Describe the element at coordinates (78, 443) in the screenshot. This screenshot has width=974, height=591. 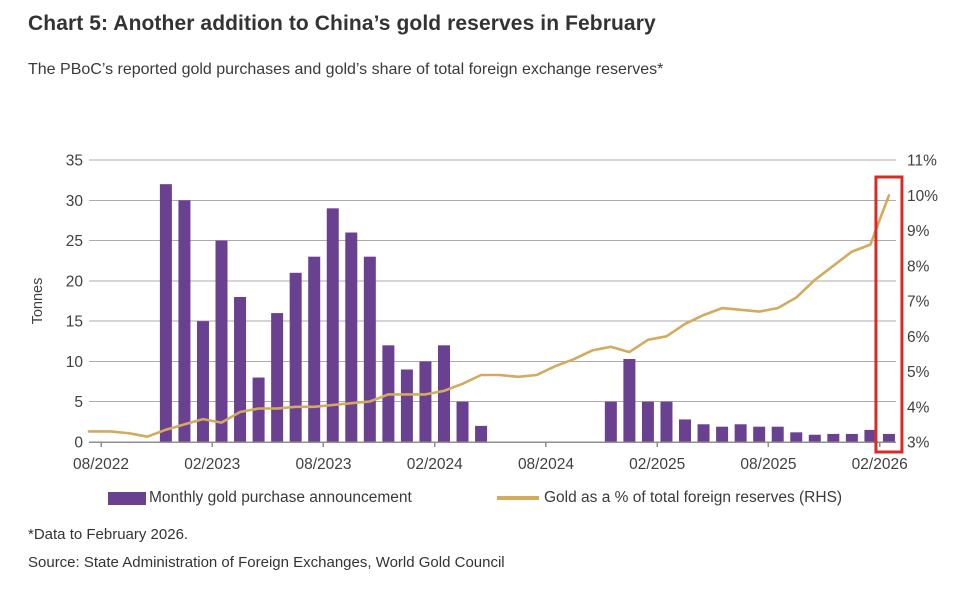
I see `left-tick-label: 0` at that location.